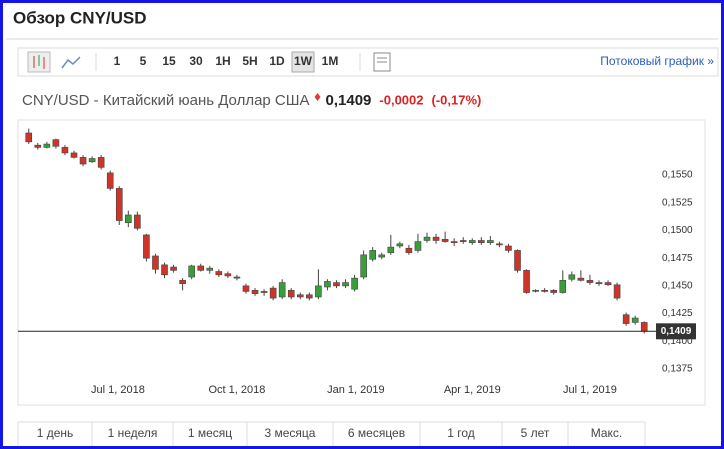  Describe the element at coordinates (376, 433) in the screenshot. I see `range-button: 6 месяцев` at that location.